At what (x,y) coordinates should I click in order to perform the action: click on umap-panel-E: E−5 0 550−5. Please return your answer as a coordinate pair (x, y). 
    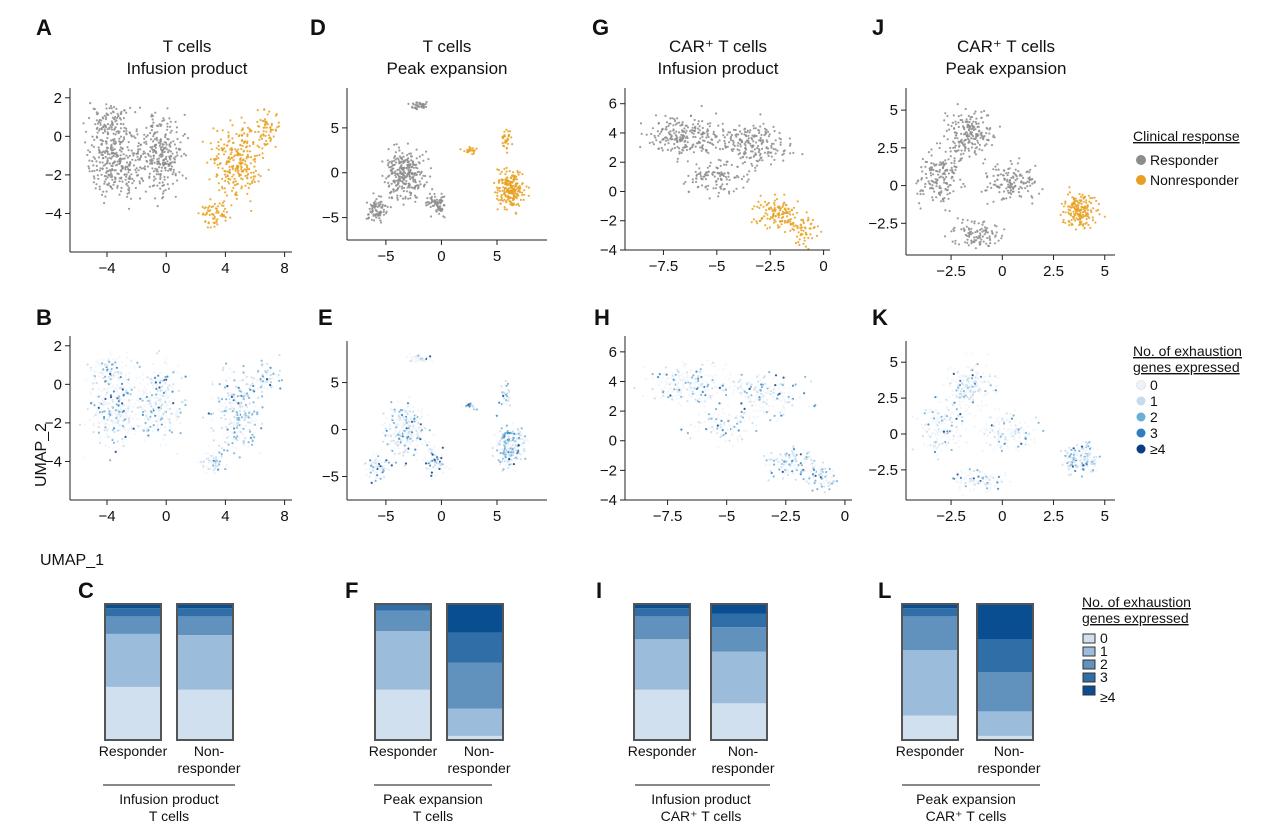
    Looking at the image, I should click on (432, 415).